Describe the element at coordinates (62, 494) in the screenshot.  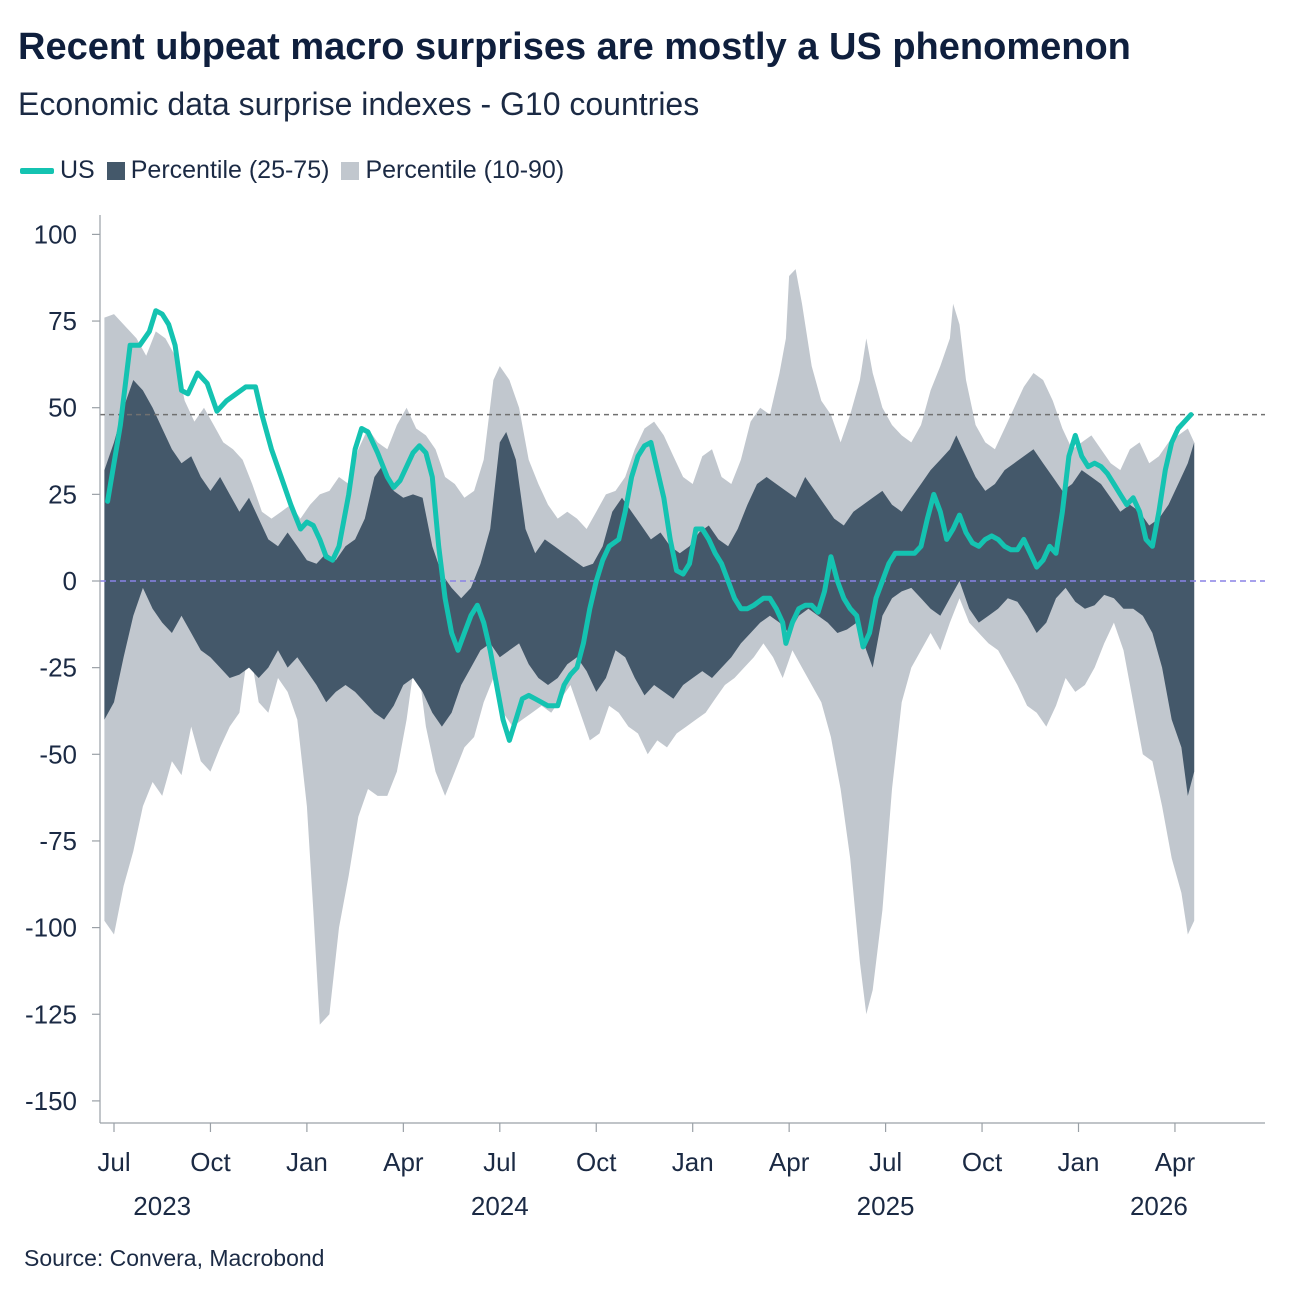
I see `y-tick-label: 25` at that location.